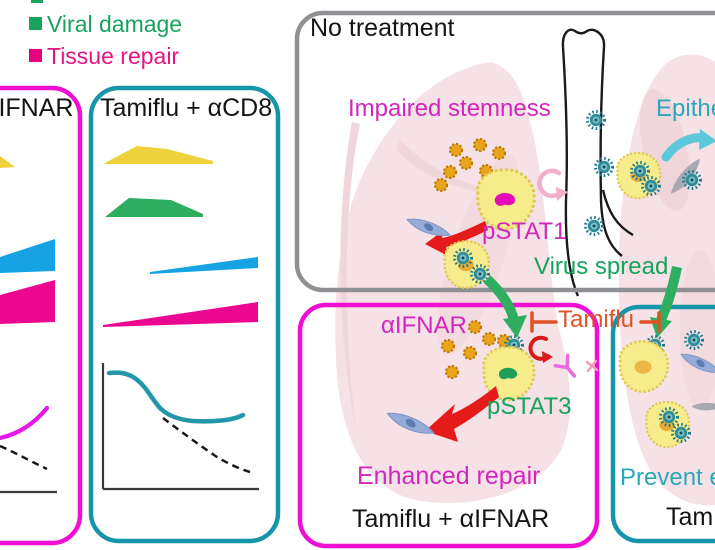 The height and width of the screenshot is (550, 715). Describe the element at coordinates (382, 28) in the screenshot. I see `panel-no-treatment-title: No treatment` at that location.